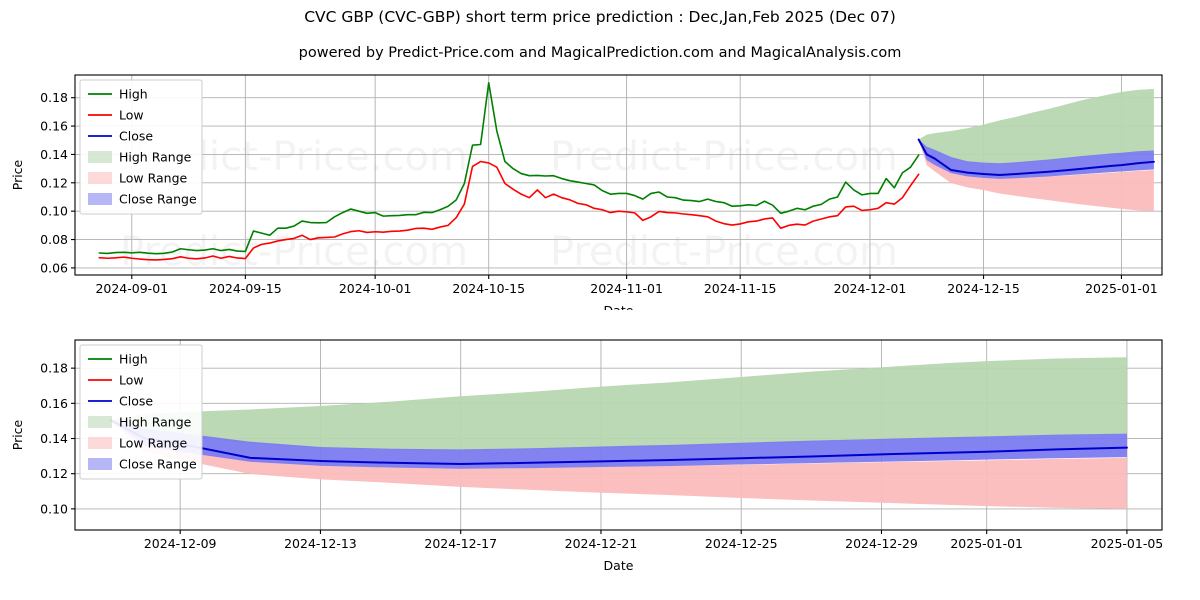 The image size is (1200, 600). Describe the element at coordinates (741, 543) in the screenshot. I see `x-tick-label: 2024-12-25` at that location.